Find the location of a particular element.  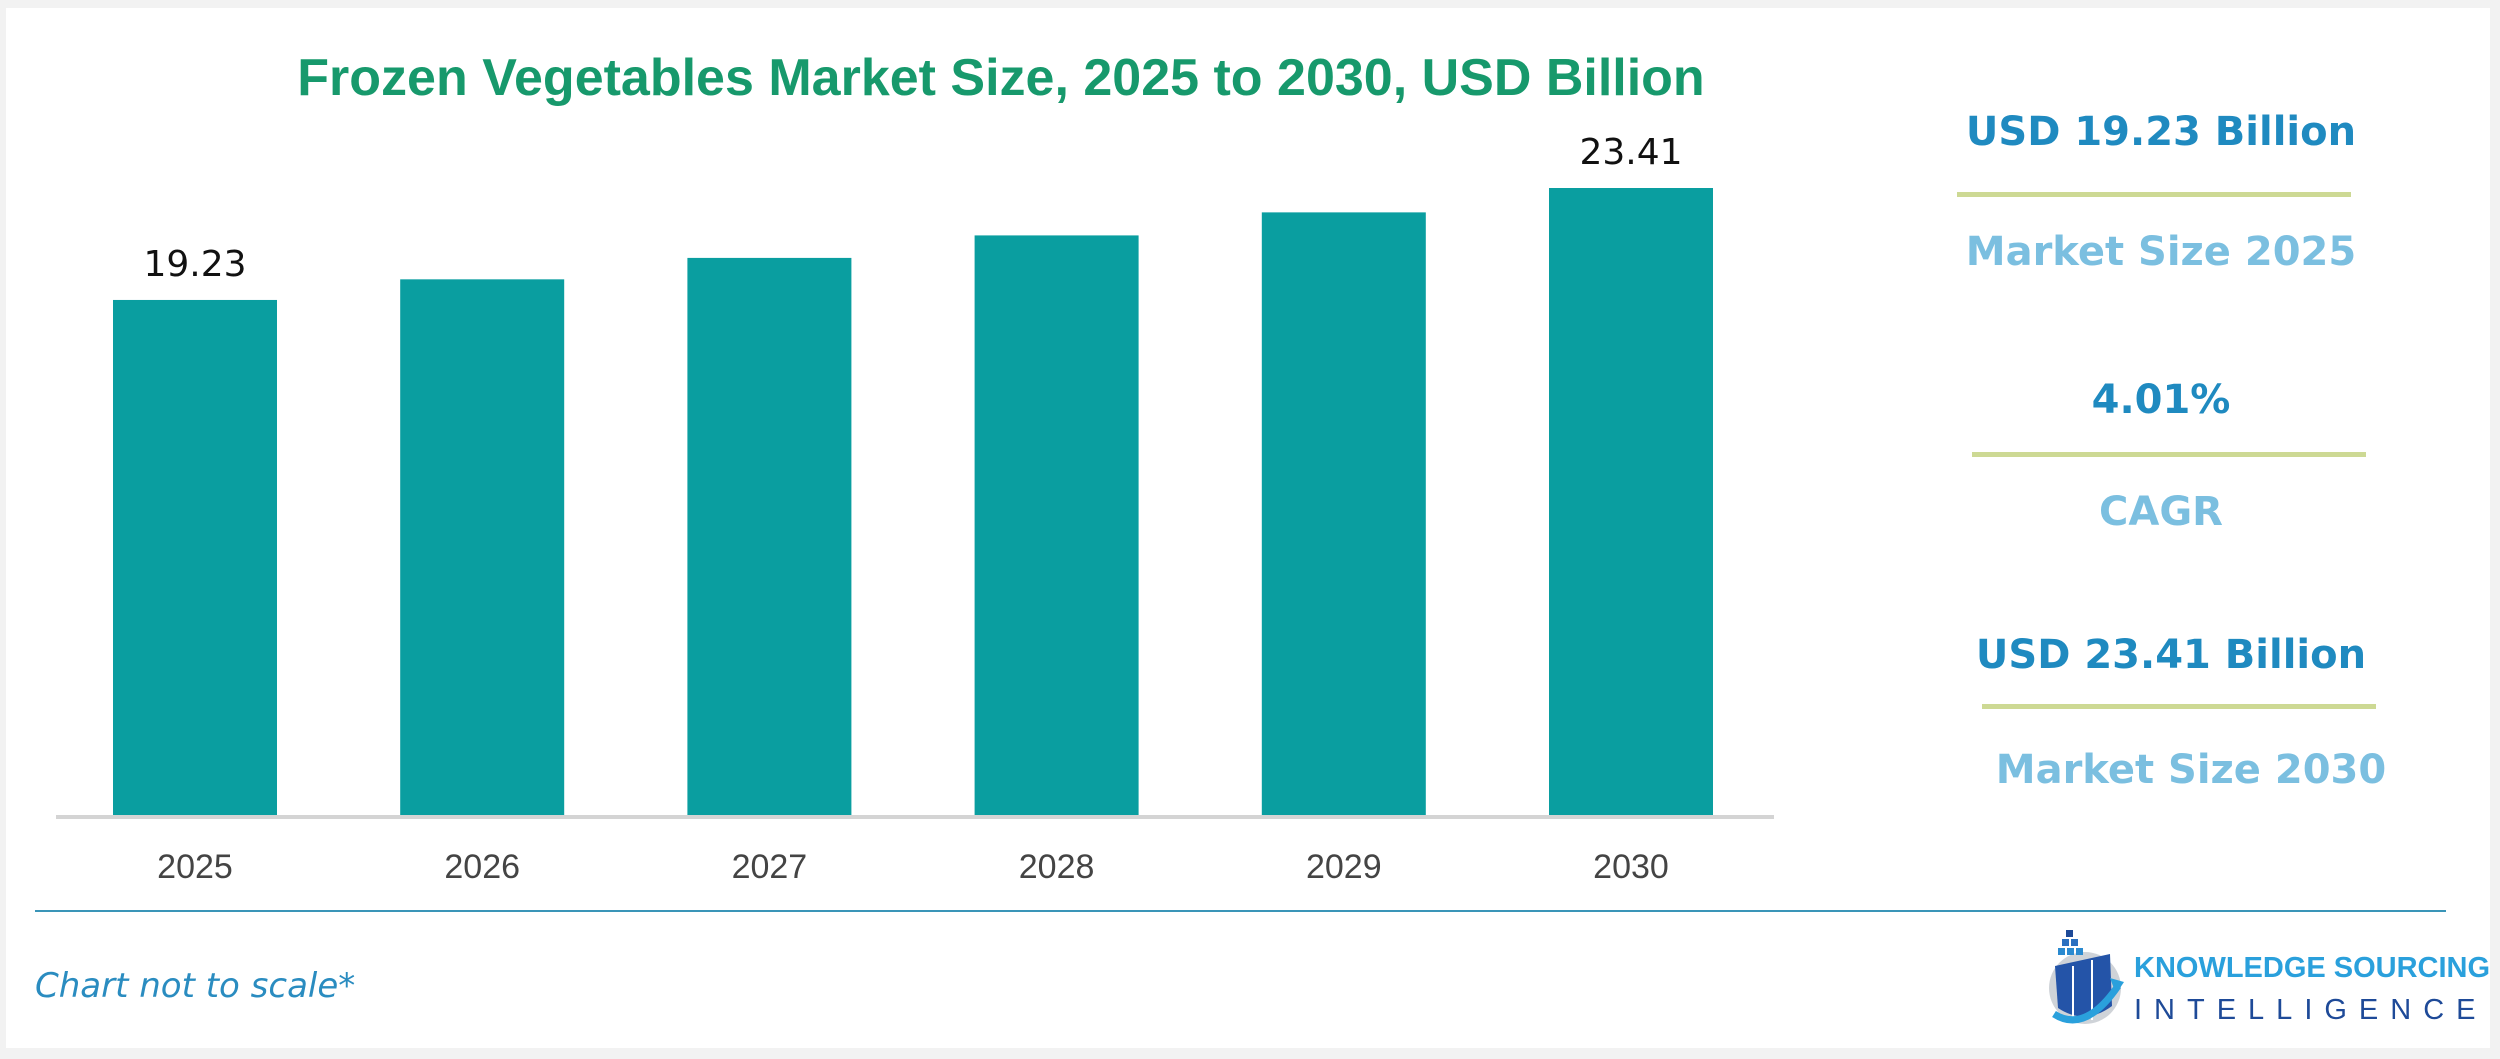

bar-2025 is located at coordinates (195, 557).